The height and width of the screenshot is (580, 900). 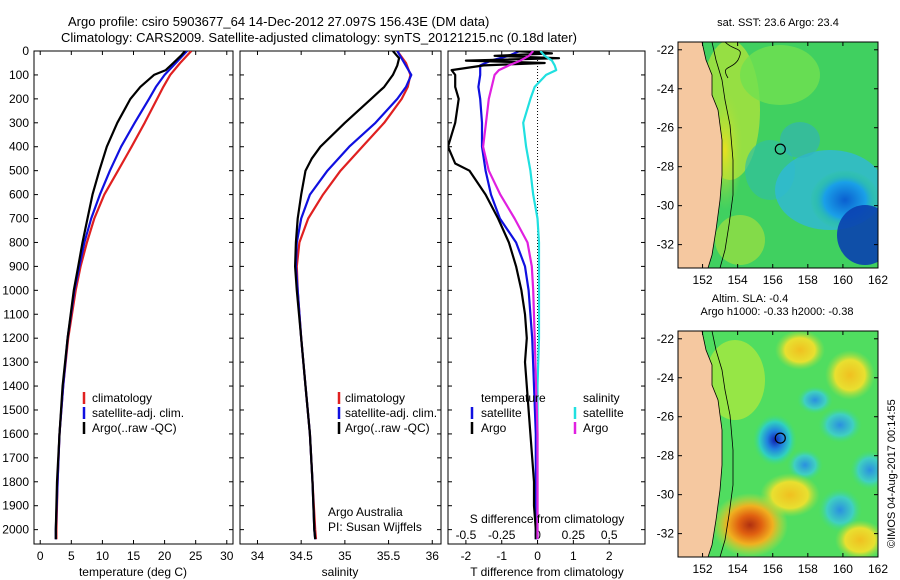 What do you see at coordinates (513, 398) in the screenshot?
I see `legend-title-temperature: temperature` at bounding box center [513, 398].